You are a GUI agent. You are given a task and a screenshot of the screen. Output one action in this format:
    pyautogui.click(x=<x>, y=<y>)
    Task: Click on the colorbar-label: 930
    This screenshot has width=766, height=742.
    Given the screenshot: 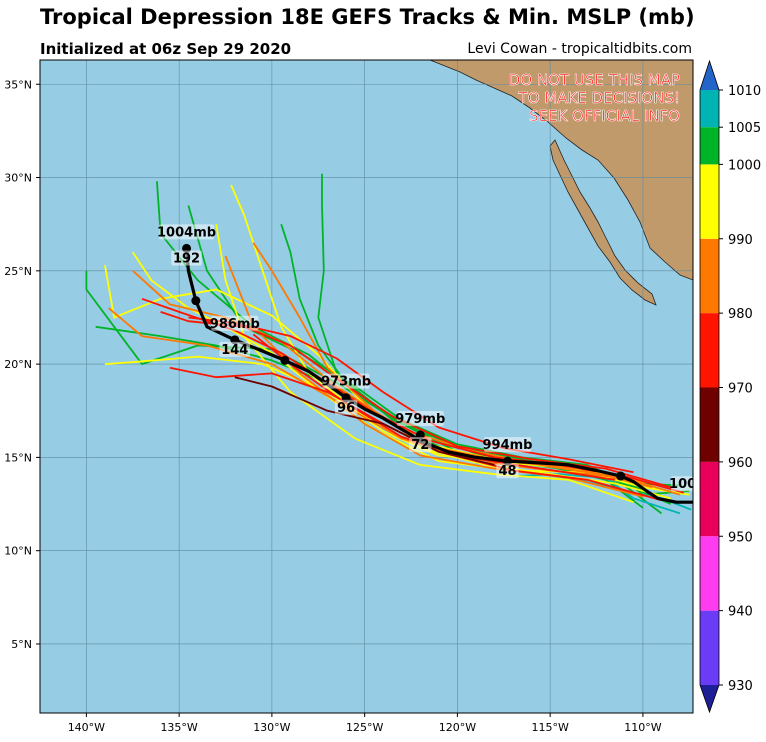 What is the action you would take?
    pyautogui.click(x=740, y=686)
    